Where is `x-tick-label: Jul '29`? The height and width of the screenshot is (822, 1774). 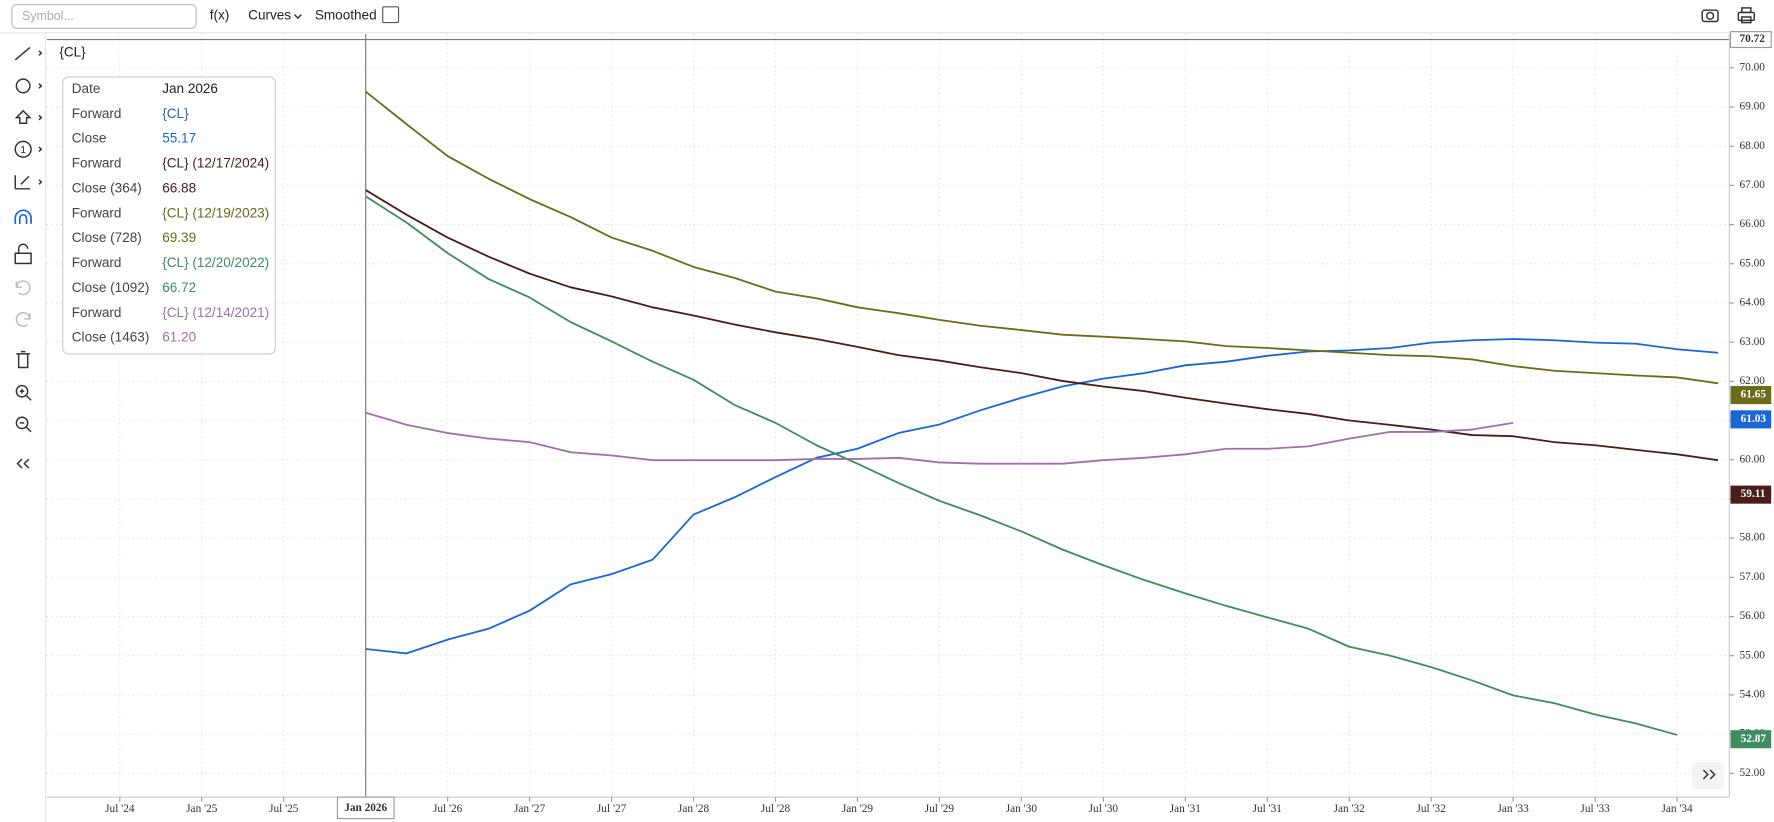 x-tick-label: Jul '29 is located at coordinates (940, 809).